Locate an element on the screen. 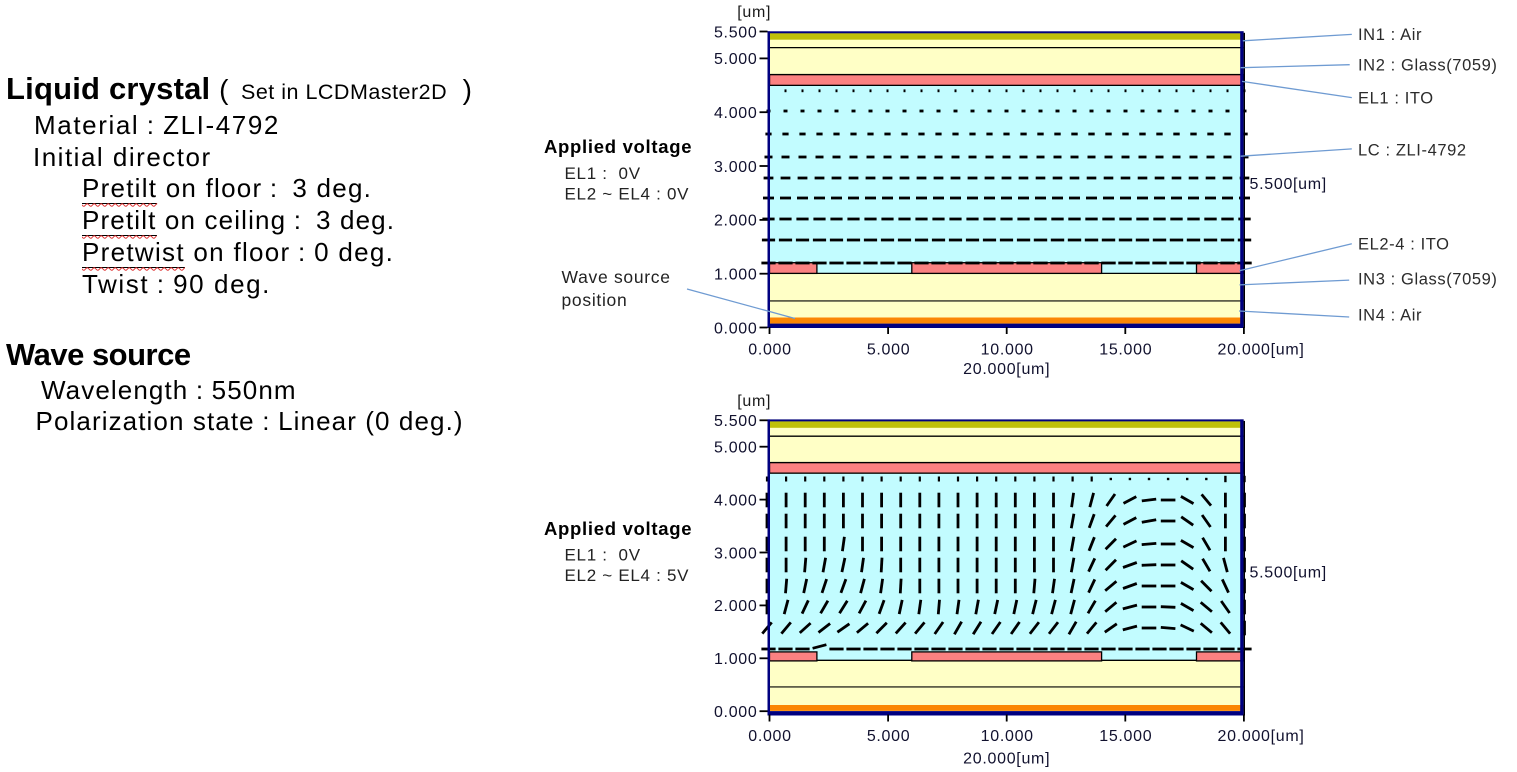 Image resolution: width=1517 pixels, height=772 pixels. svg-text: Wave source is located at coordinates (616, 277).